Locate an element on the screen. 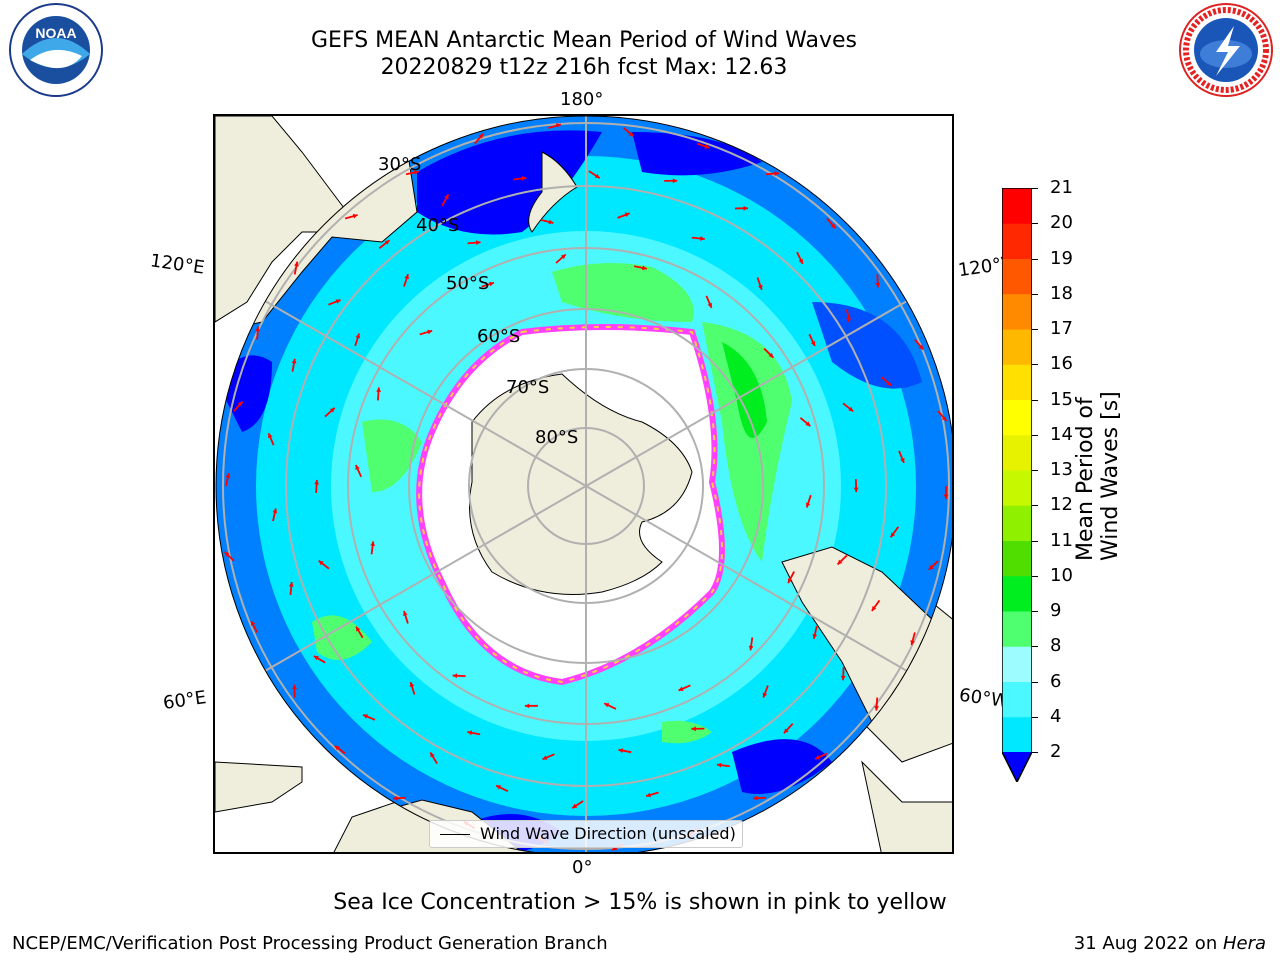  lat-label-60s: 60°S is located at coordinates (498, 336).